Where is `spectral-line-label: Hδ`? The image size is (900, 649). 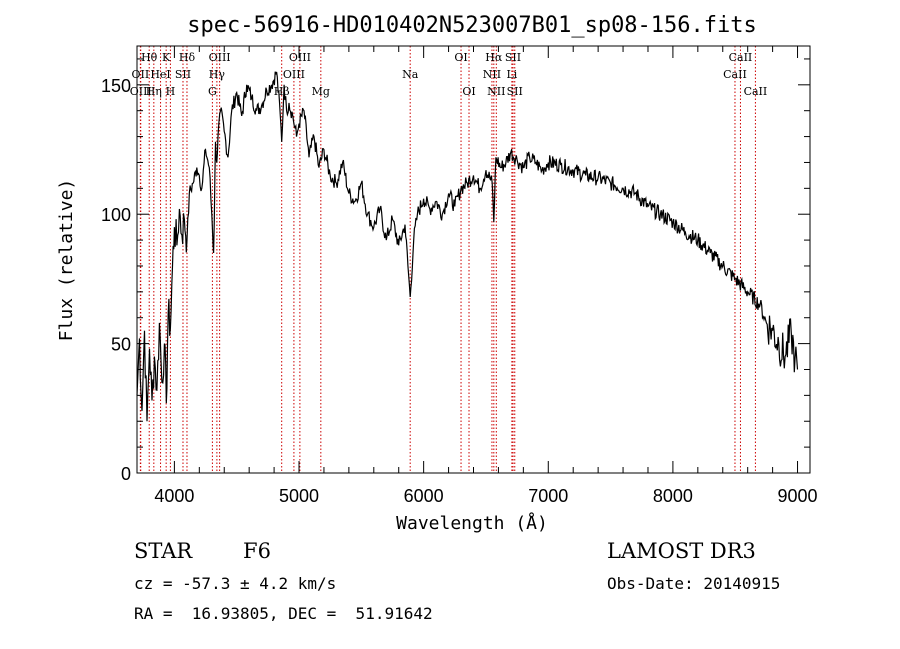
spectral-line-label: Hδ is located at coordinates (187, 57).